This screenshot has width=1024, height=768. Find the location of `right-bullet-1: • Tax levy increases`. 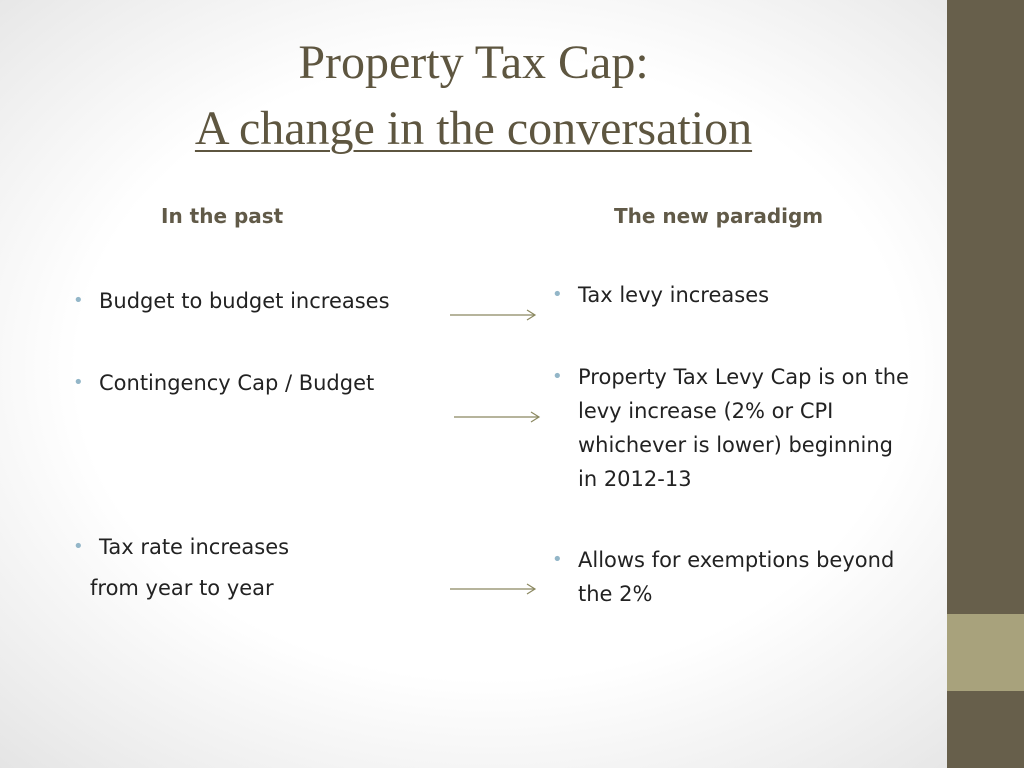

right-bullet-1: • Tax levy increases is located at coordinates (661, 295).